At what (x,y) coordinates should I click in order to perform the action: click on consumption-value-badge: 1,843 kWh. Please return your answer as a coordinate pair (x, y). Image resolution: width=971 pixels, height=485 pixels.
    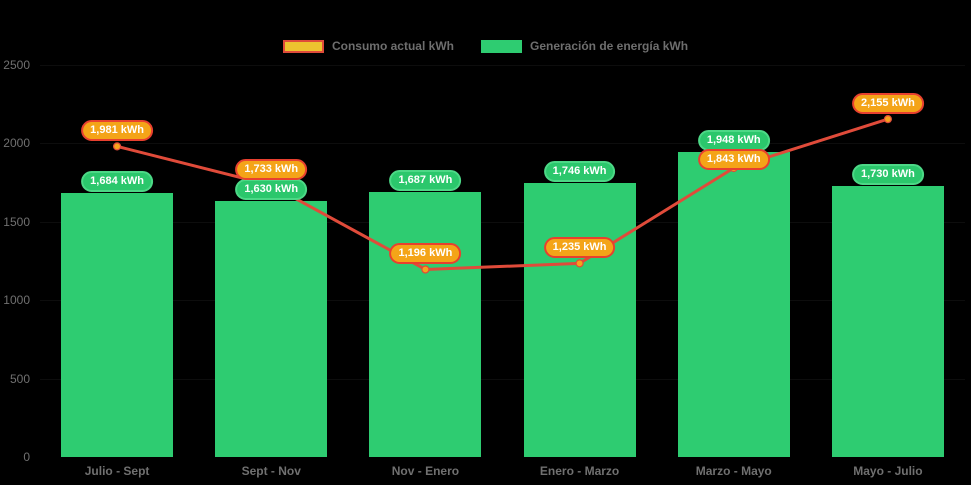
    Looking at the image, I should click on (733, 159).